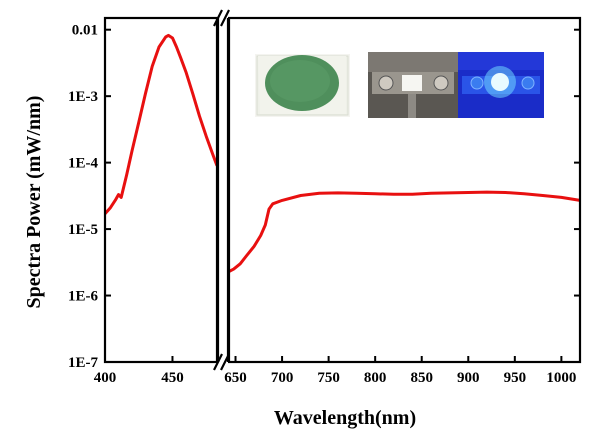  I want to click on led-off-on-photo, so click(456, 85).